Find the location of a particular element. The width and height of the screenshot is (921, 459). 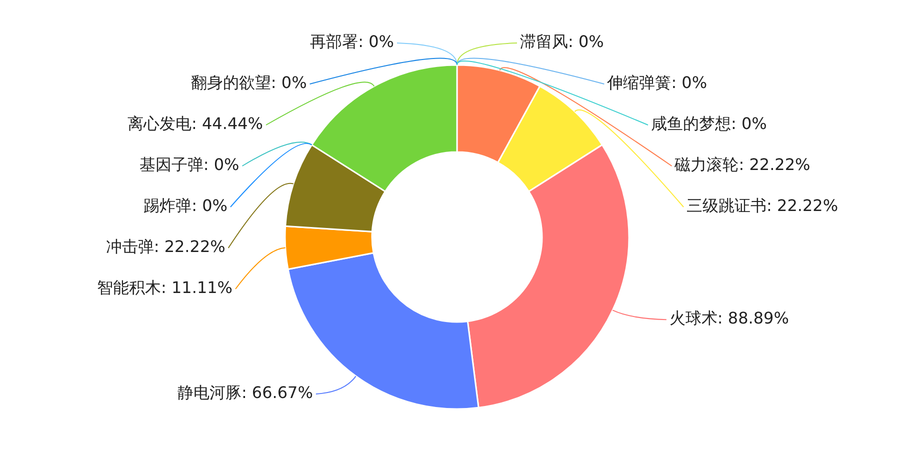

slice-label: 离心发电 is located at coordinates (160, 124).